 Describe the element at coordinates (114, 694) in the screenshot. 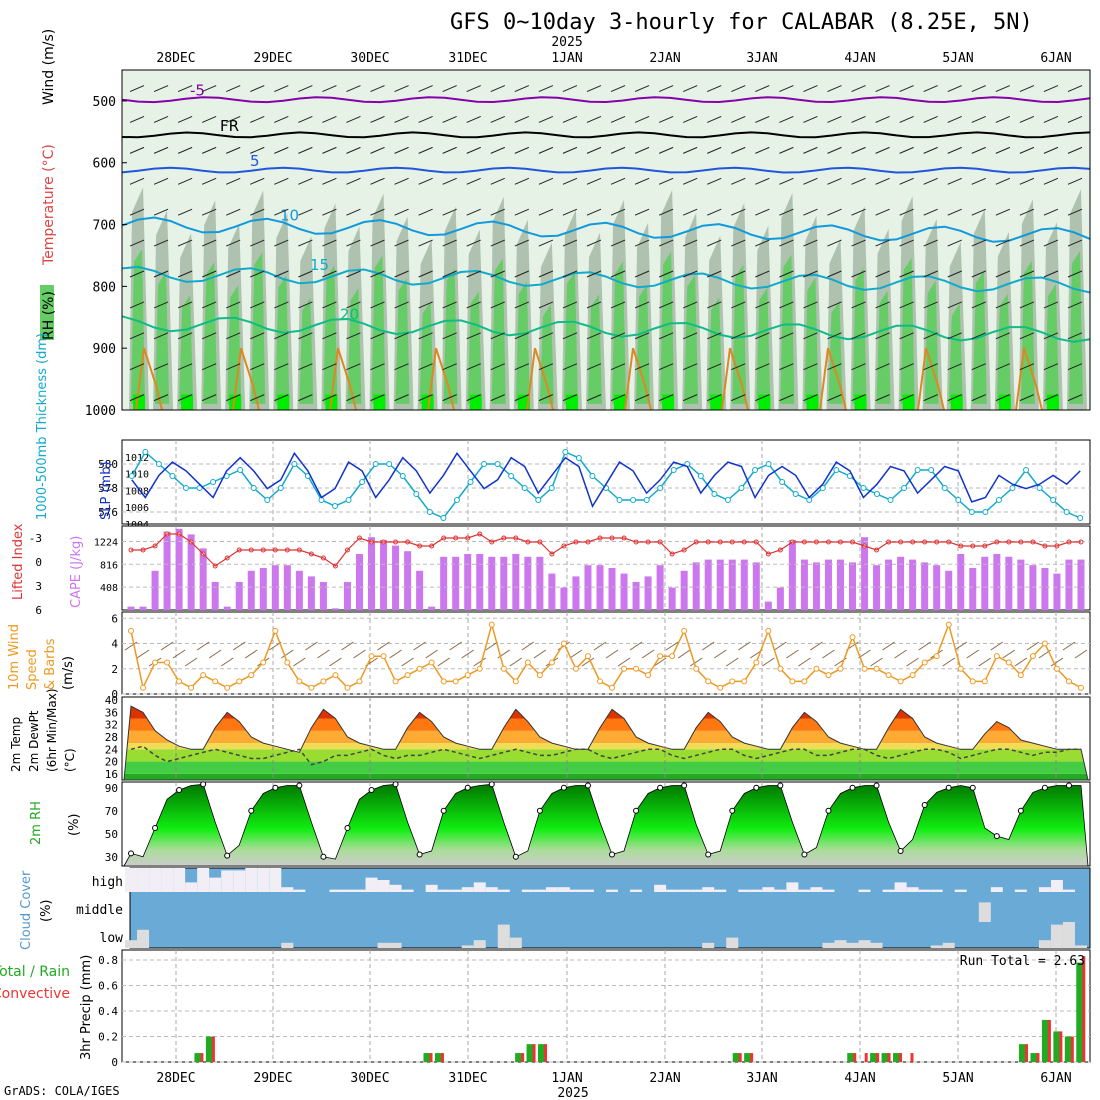

I see `wind10m-tick-label: 0` at that location.